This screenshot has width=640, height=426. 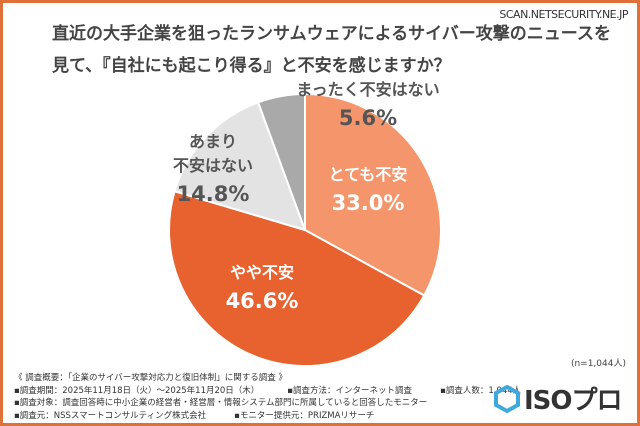 What do you see at coordinates (368, 174) in the screenshot?
I see `slice-label: とても不安` at bounding box center [368, 174].